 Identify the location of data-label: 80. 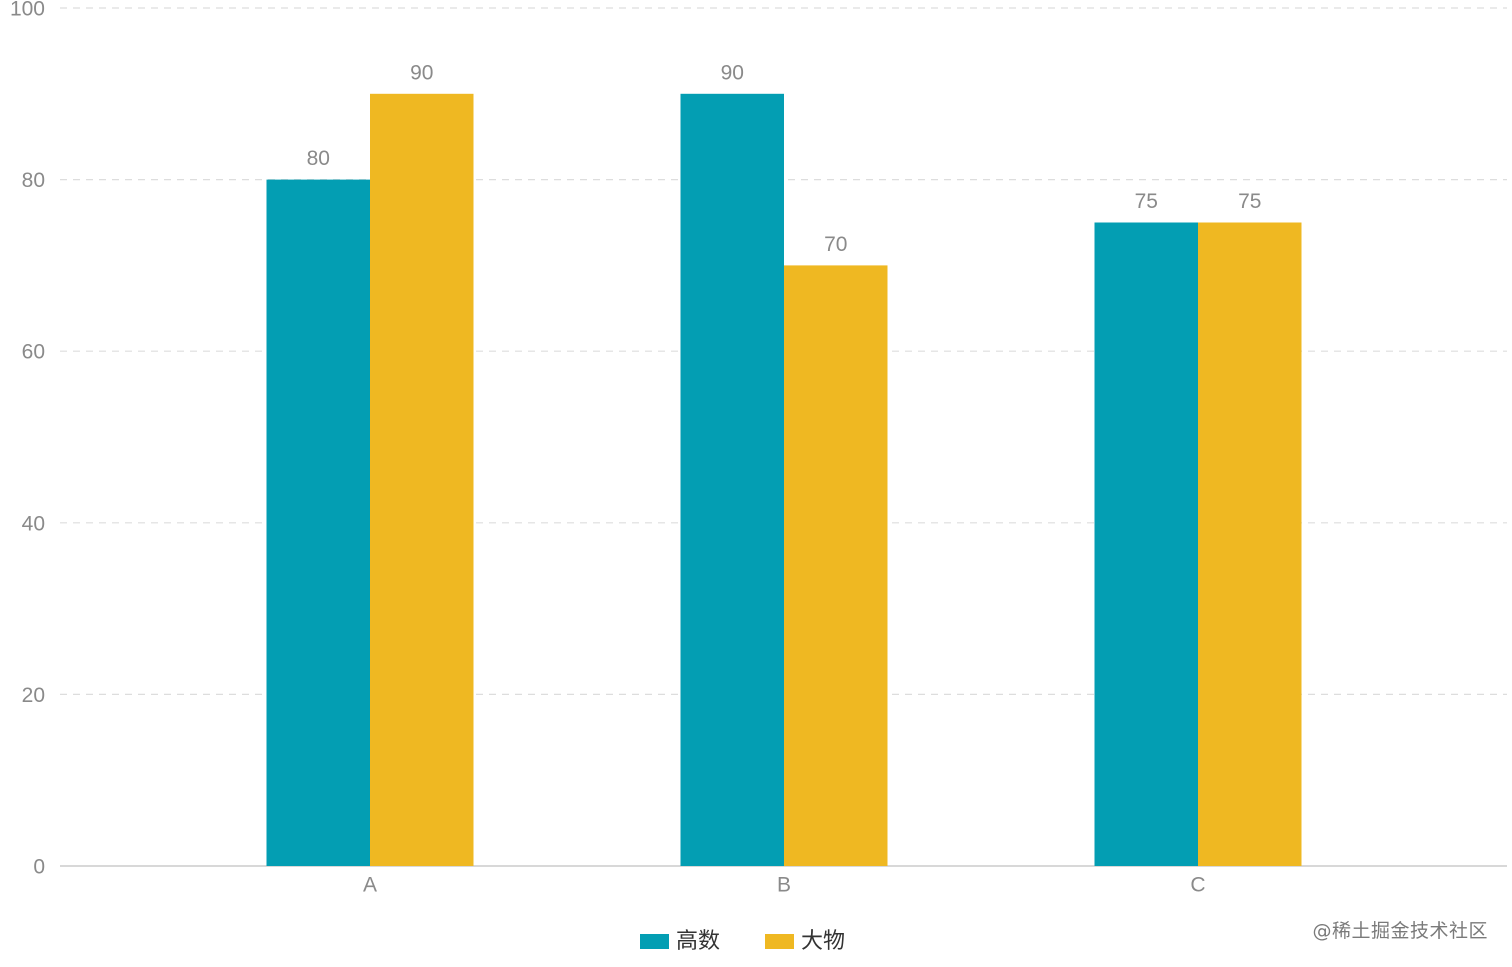
(318, 158).